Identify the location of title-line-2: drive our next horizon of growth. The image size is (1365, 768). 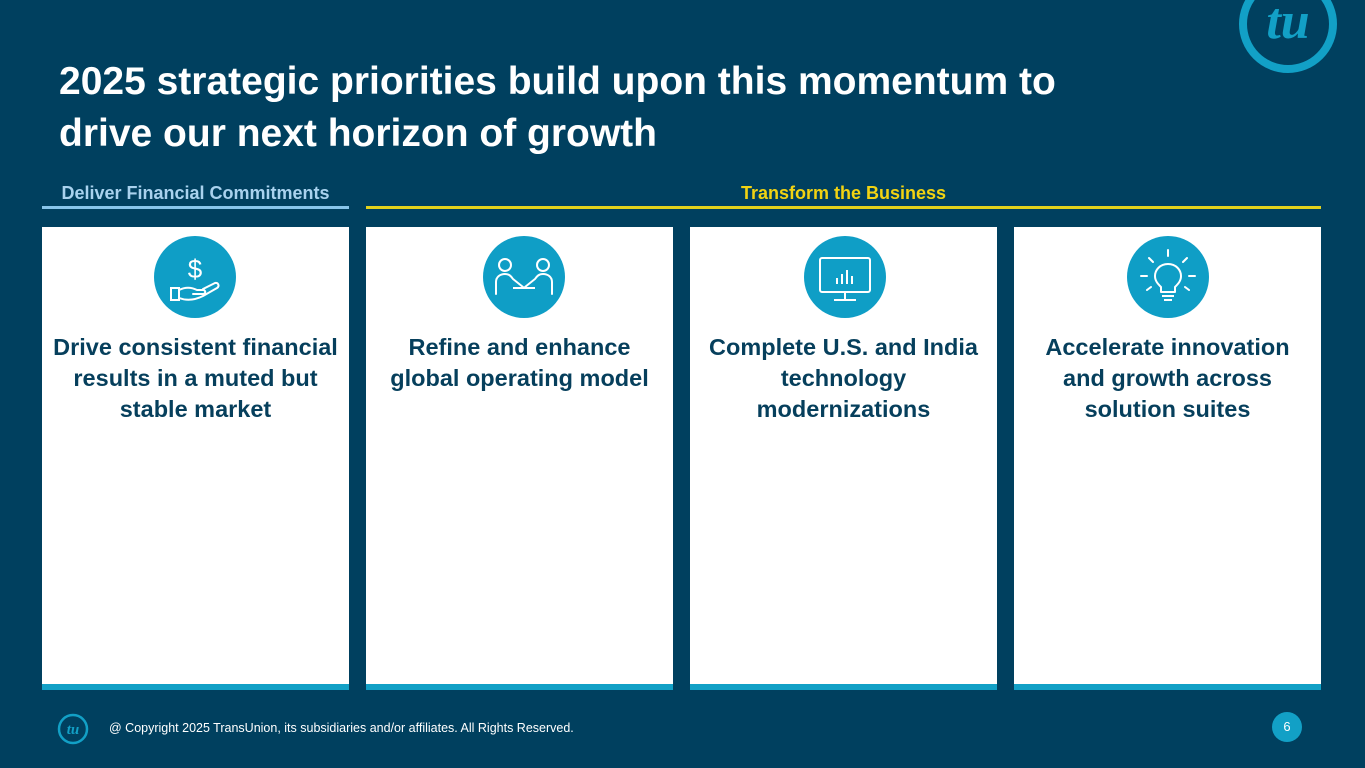
(358, 133).